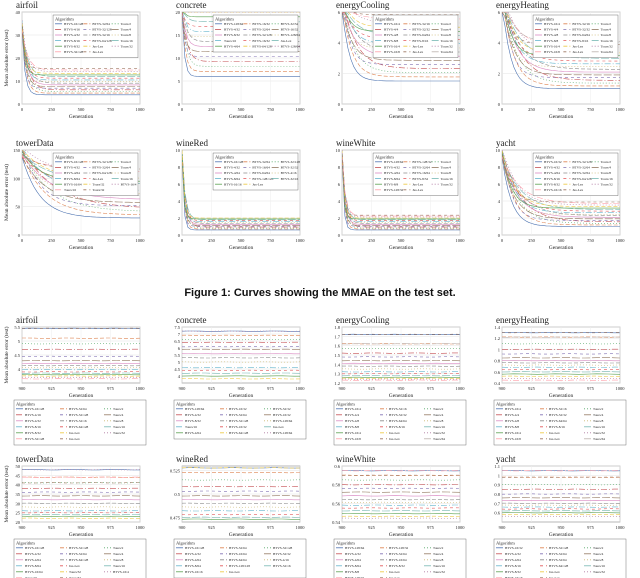 The image size is (640, 578). Describe the element at coordinates (343, 388) in the screenshot. I see `x-tick-label: 900` at that location.